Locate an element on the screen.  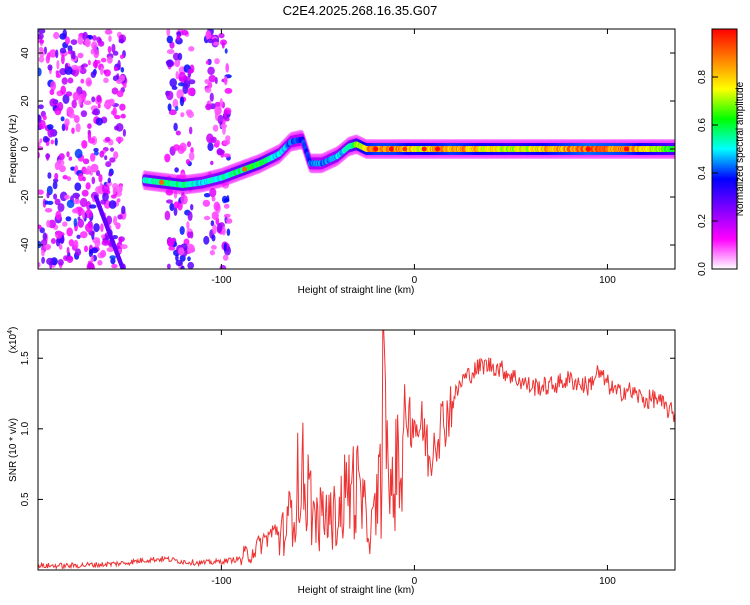
spectrogram-y-label: Frequency (Hz) is located at coordinates (13, 149).